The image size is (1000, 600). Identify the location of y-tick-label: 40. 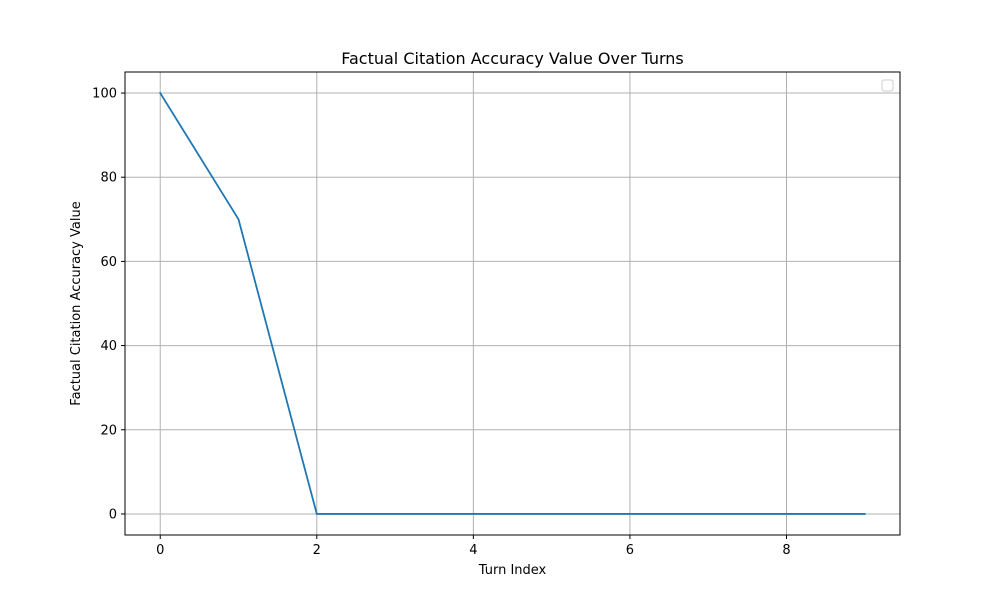
(108, 346).